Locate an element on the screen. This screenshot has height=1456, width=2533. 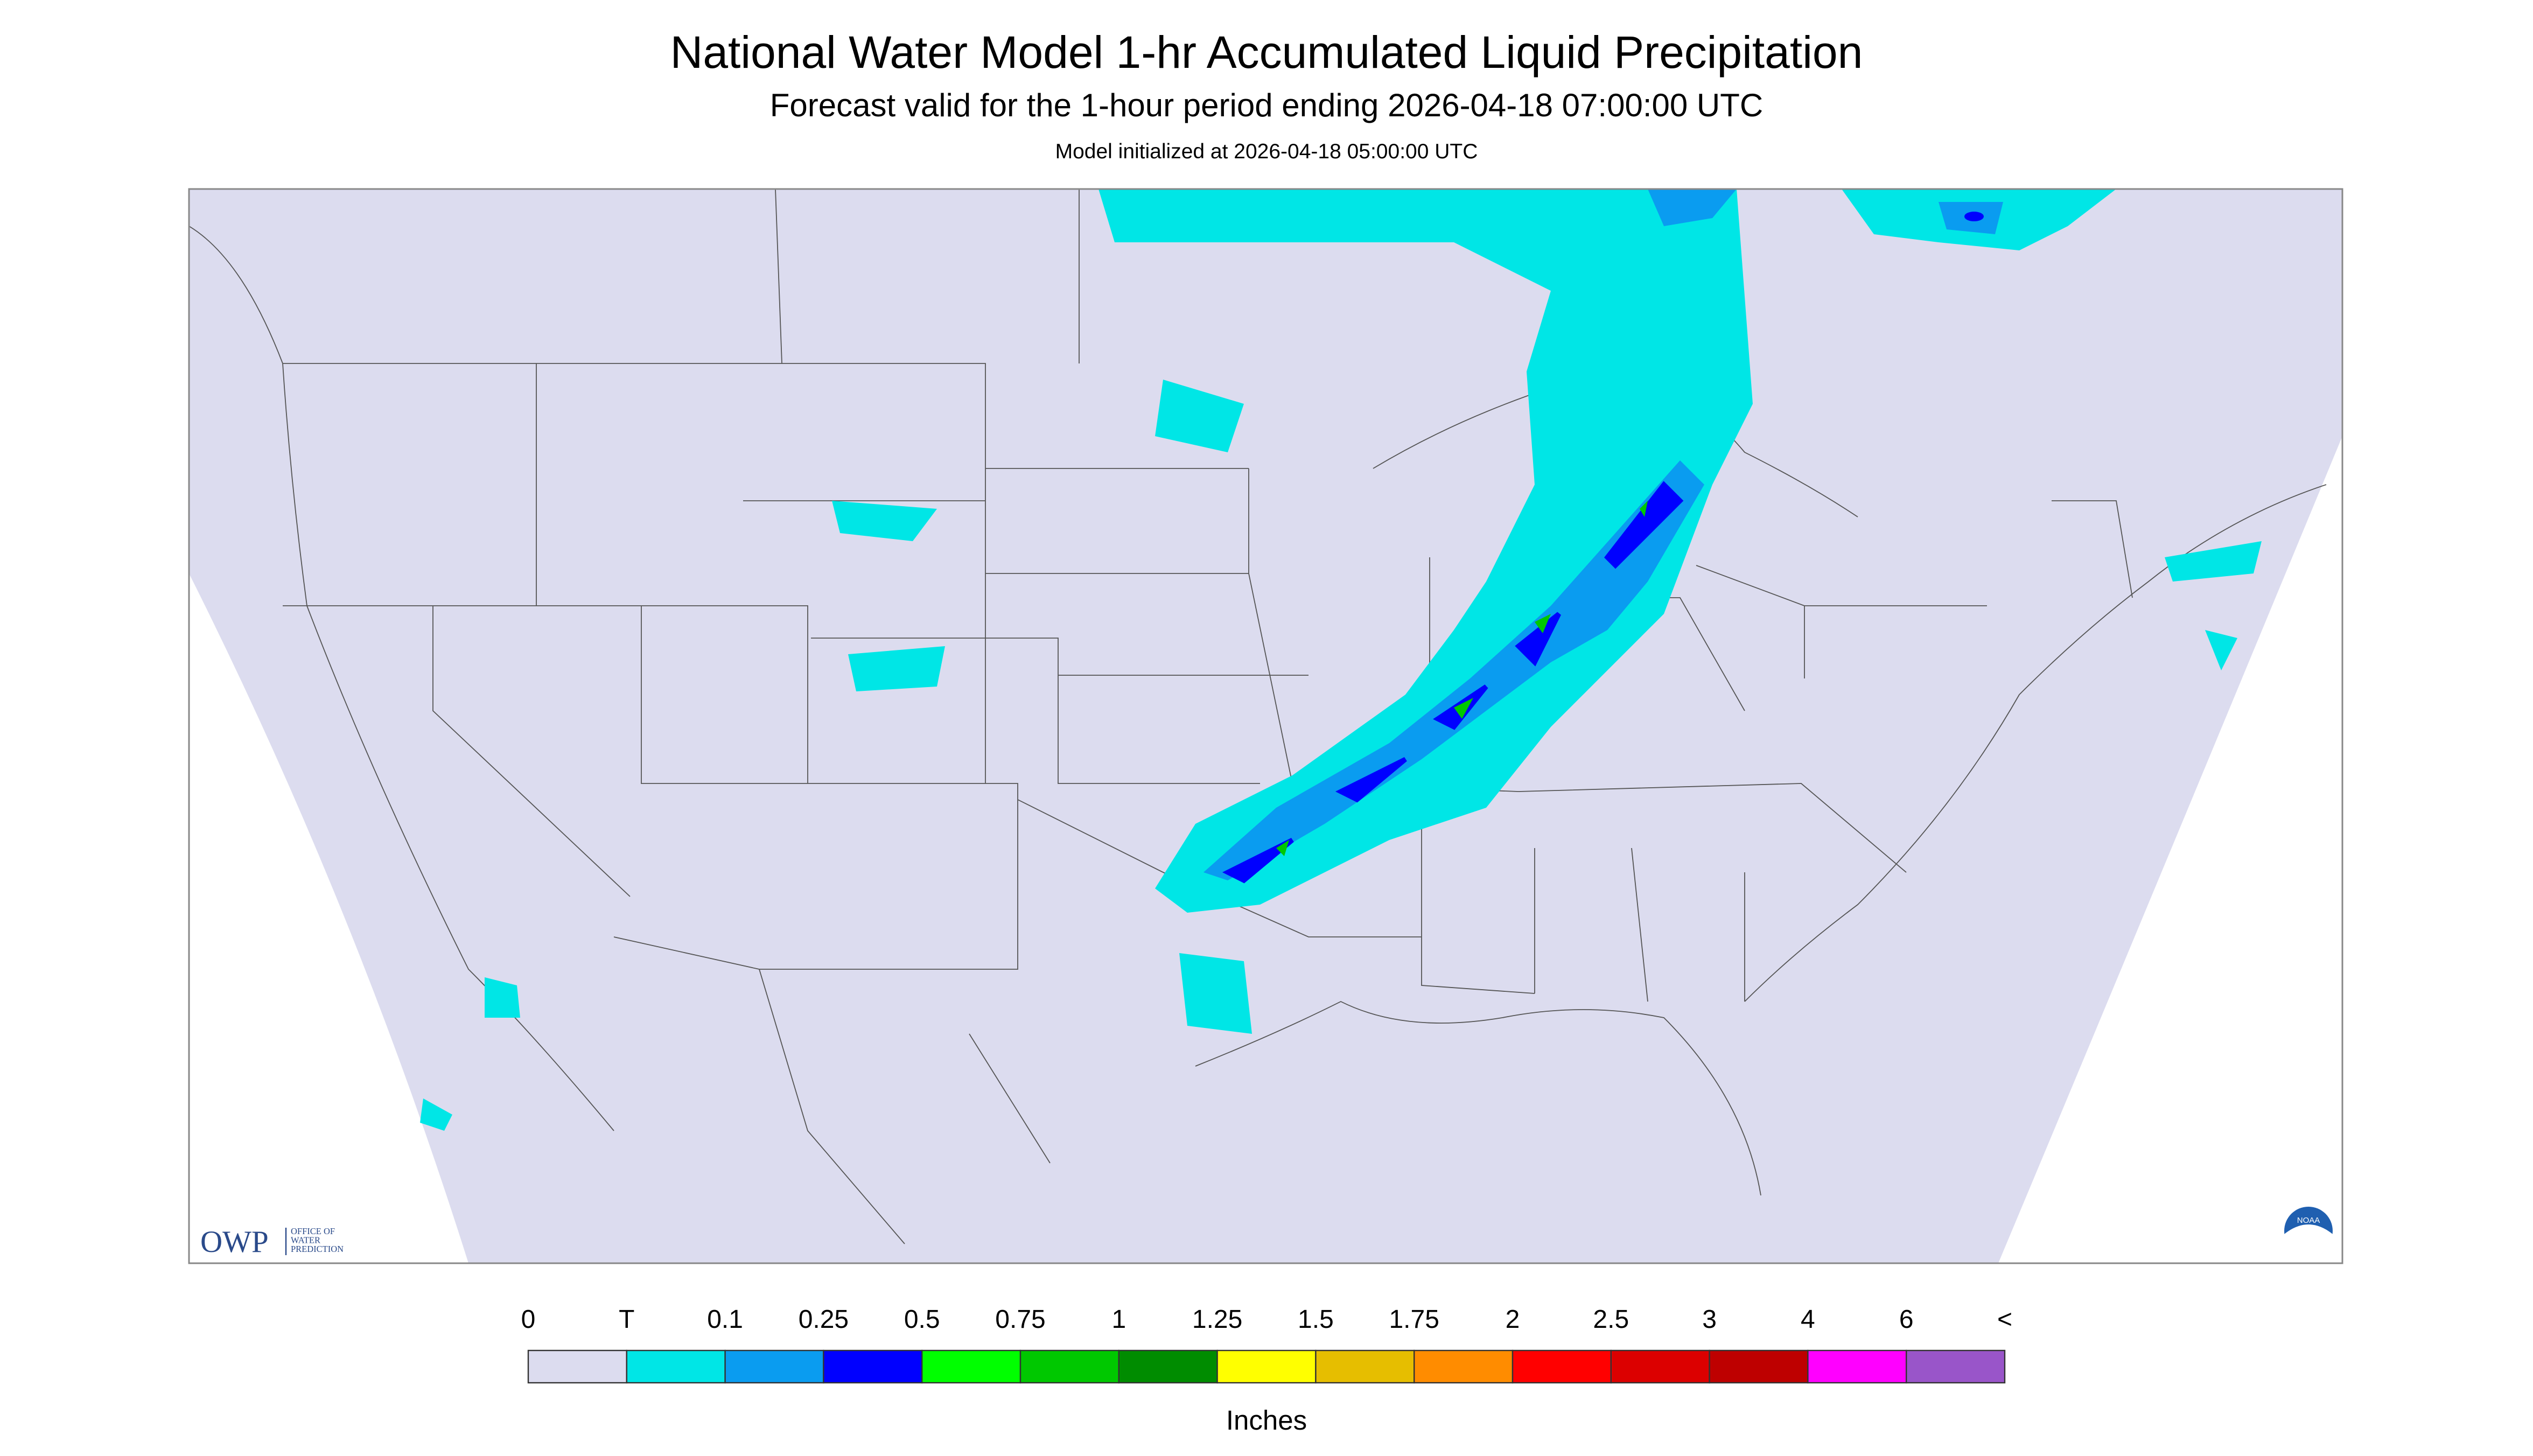
outside-projection-left is located at coordinates (328, 918).